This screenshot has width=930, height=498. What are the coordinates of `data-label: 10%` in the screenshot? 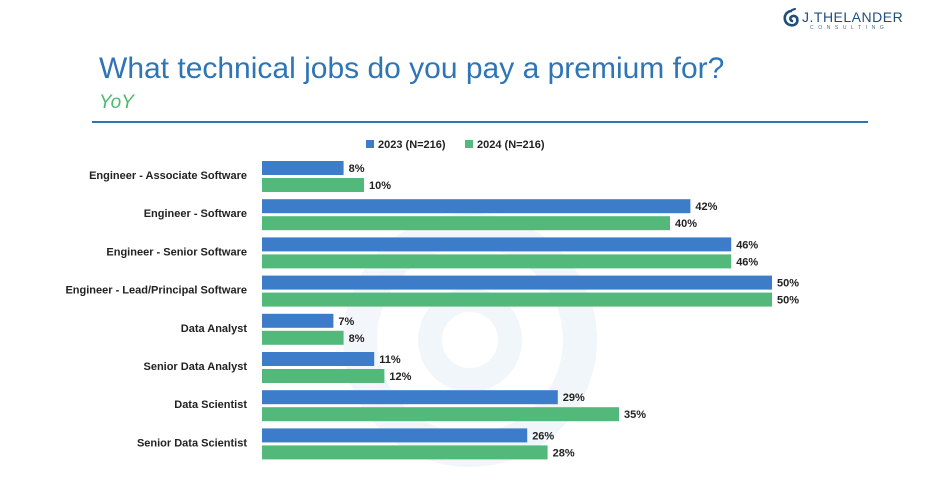 It's located at (380, 186).